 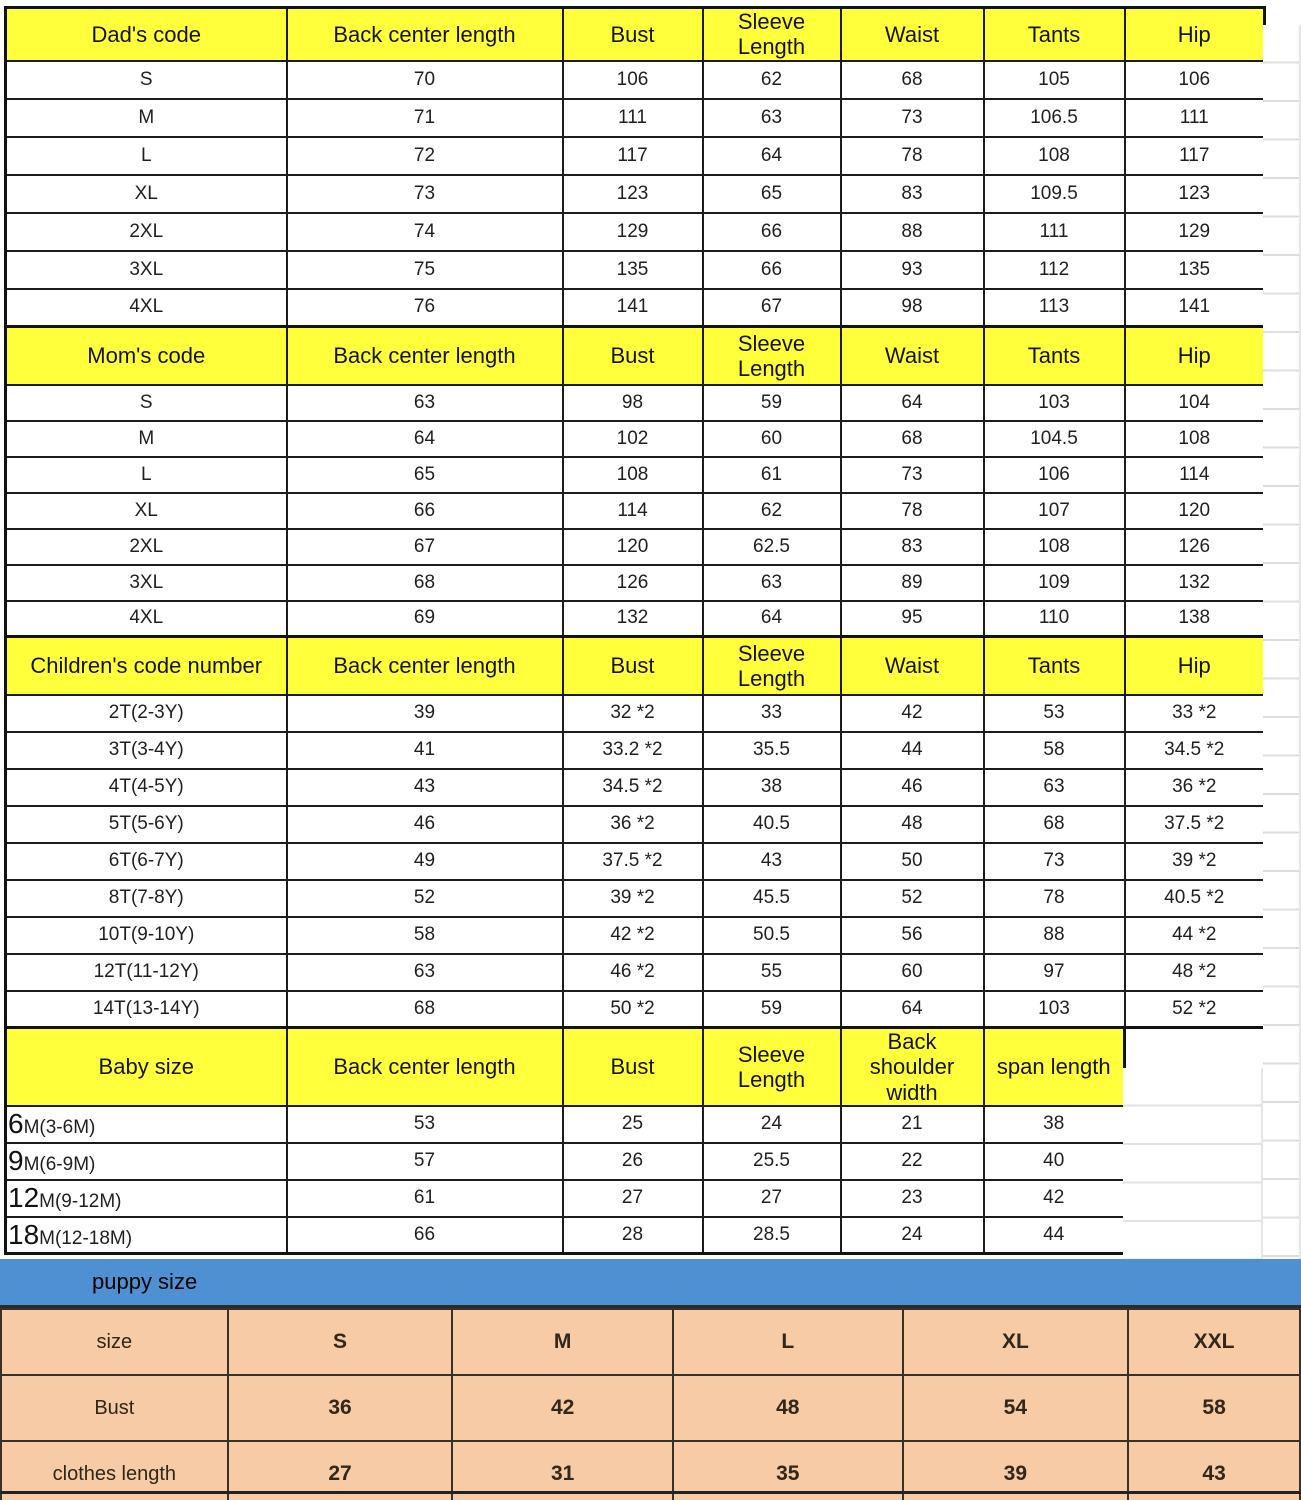 What do you see at coordinates (912, 269) in the screenshot?
I see `data-cell: 93` at bounding box center [912, 269].